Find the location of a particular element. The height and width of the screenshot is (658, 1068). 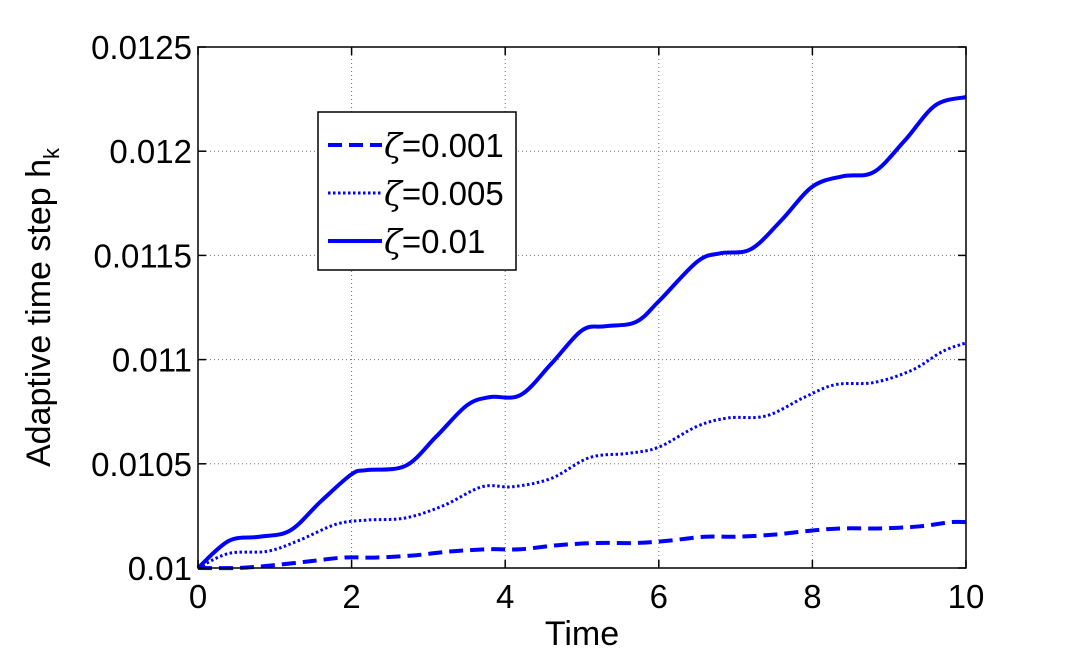

y-tick-label-1: 0.0105 is located at coordinates (141, 464).